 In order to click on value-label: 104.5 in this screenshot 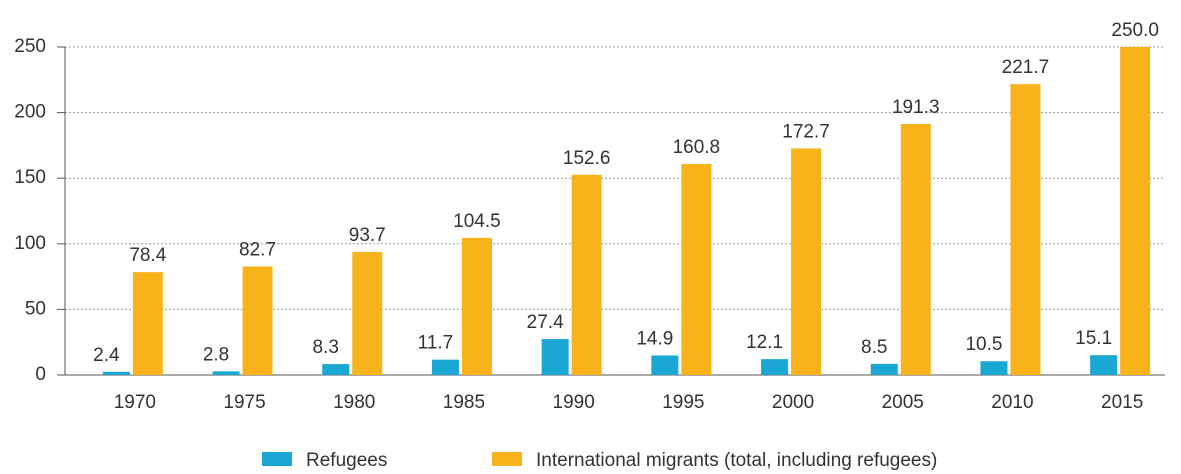, I will do `click(477, 221)`.